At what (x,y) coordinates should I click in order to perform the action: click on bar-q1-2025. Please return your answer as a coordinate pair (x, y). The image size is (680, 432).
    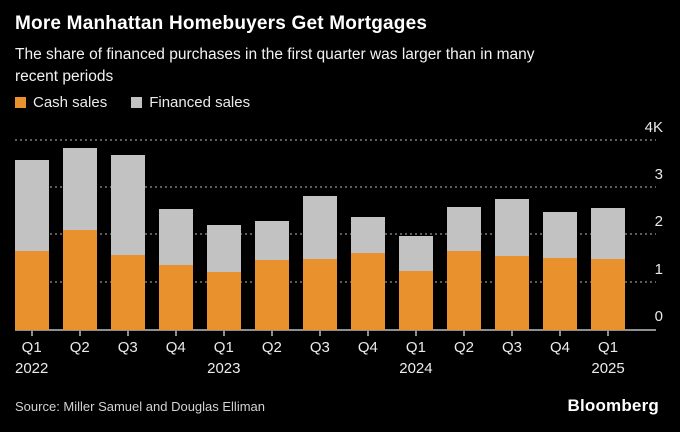
    Looking at the image, I should click on (608, 269).